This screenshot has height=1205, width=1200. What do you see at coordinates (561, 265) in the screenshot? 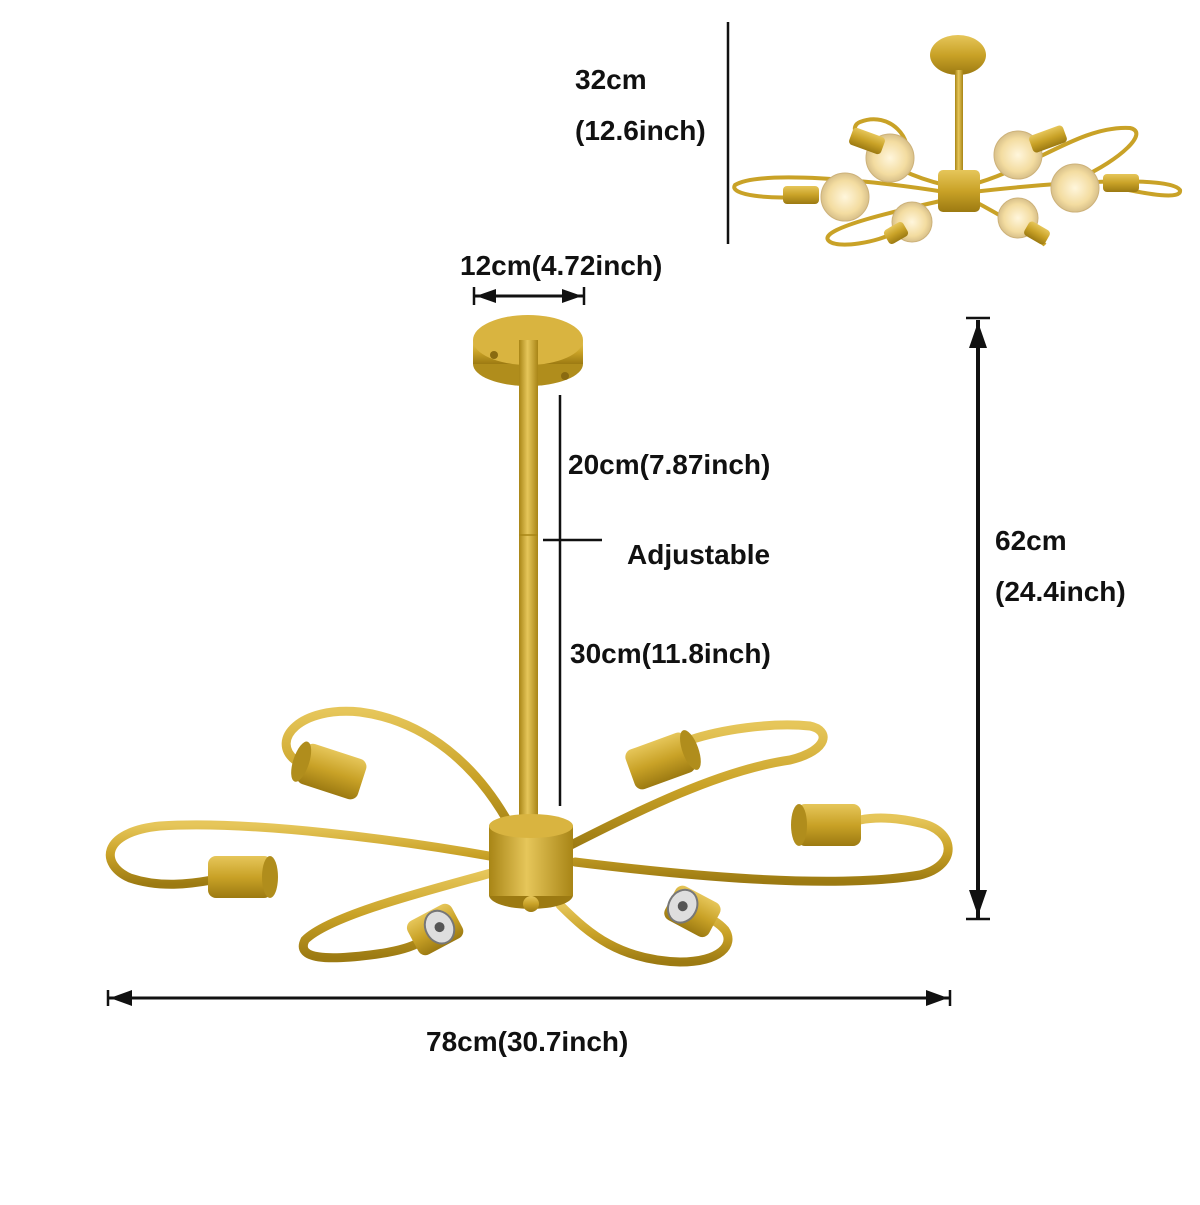
I see `canopy-width-label: 12cm(4.72inch)` at bounding box center [561, 265].